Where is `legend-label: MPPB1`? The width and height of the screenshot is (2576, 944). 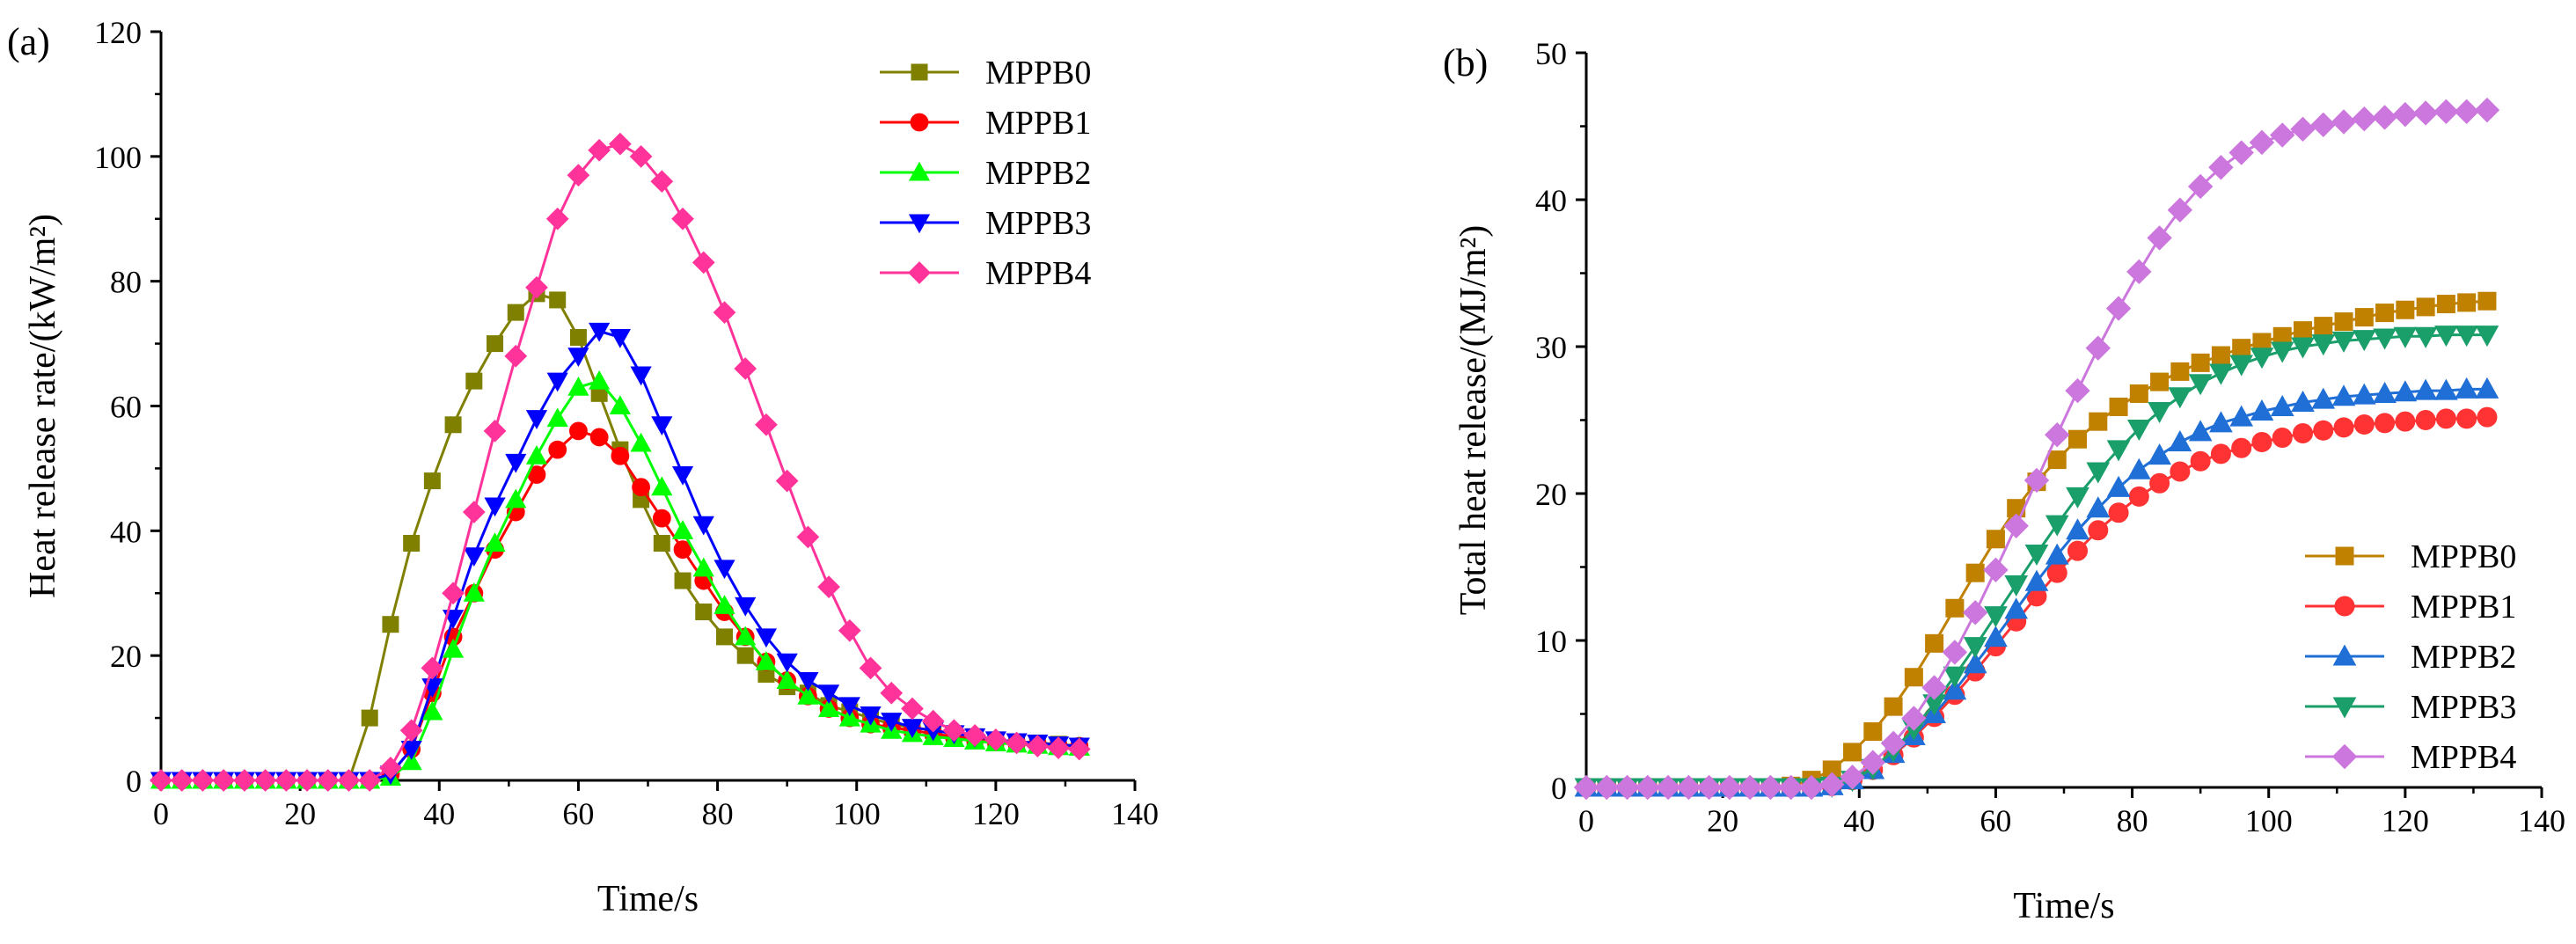 legend-label: MPPB1 is located at coordinates (1038, 123).